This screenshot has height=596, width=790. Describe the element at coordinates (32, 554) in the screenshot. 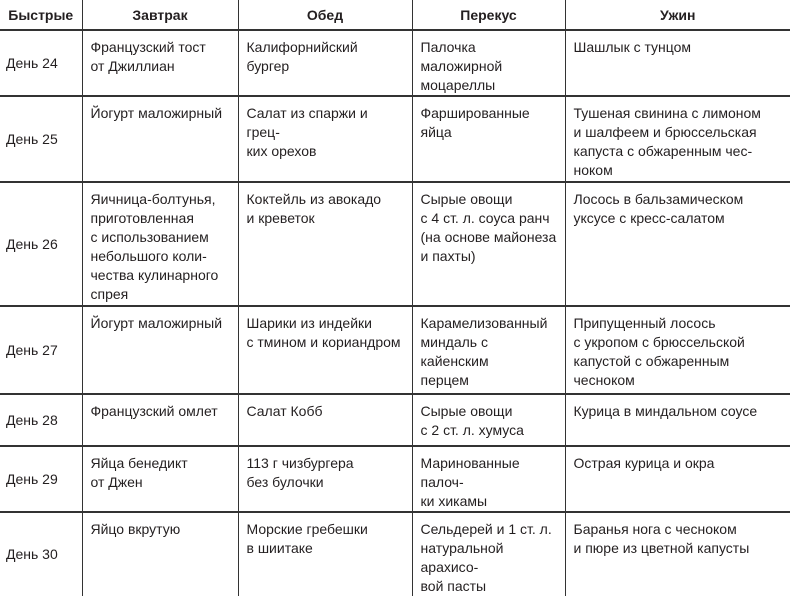

I see `cell-day: День 30` at that location.